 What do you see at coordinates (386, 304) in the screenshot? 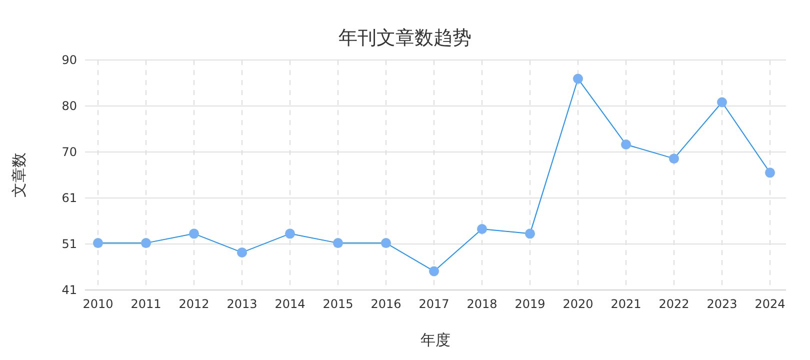
I see `xtick: 2016` at bounding box center [386, 304].